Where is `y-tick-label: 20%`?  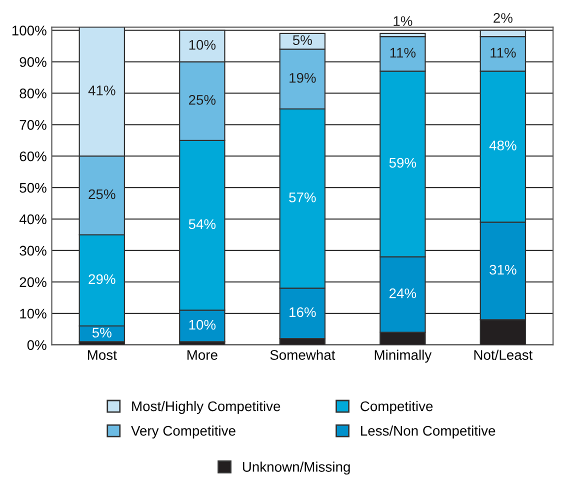
y-tick-label: 20% is located at coordinates (33, 282).